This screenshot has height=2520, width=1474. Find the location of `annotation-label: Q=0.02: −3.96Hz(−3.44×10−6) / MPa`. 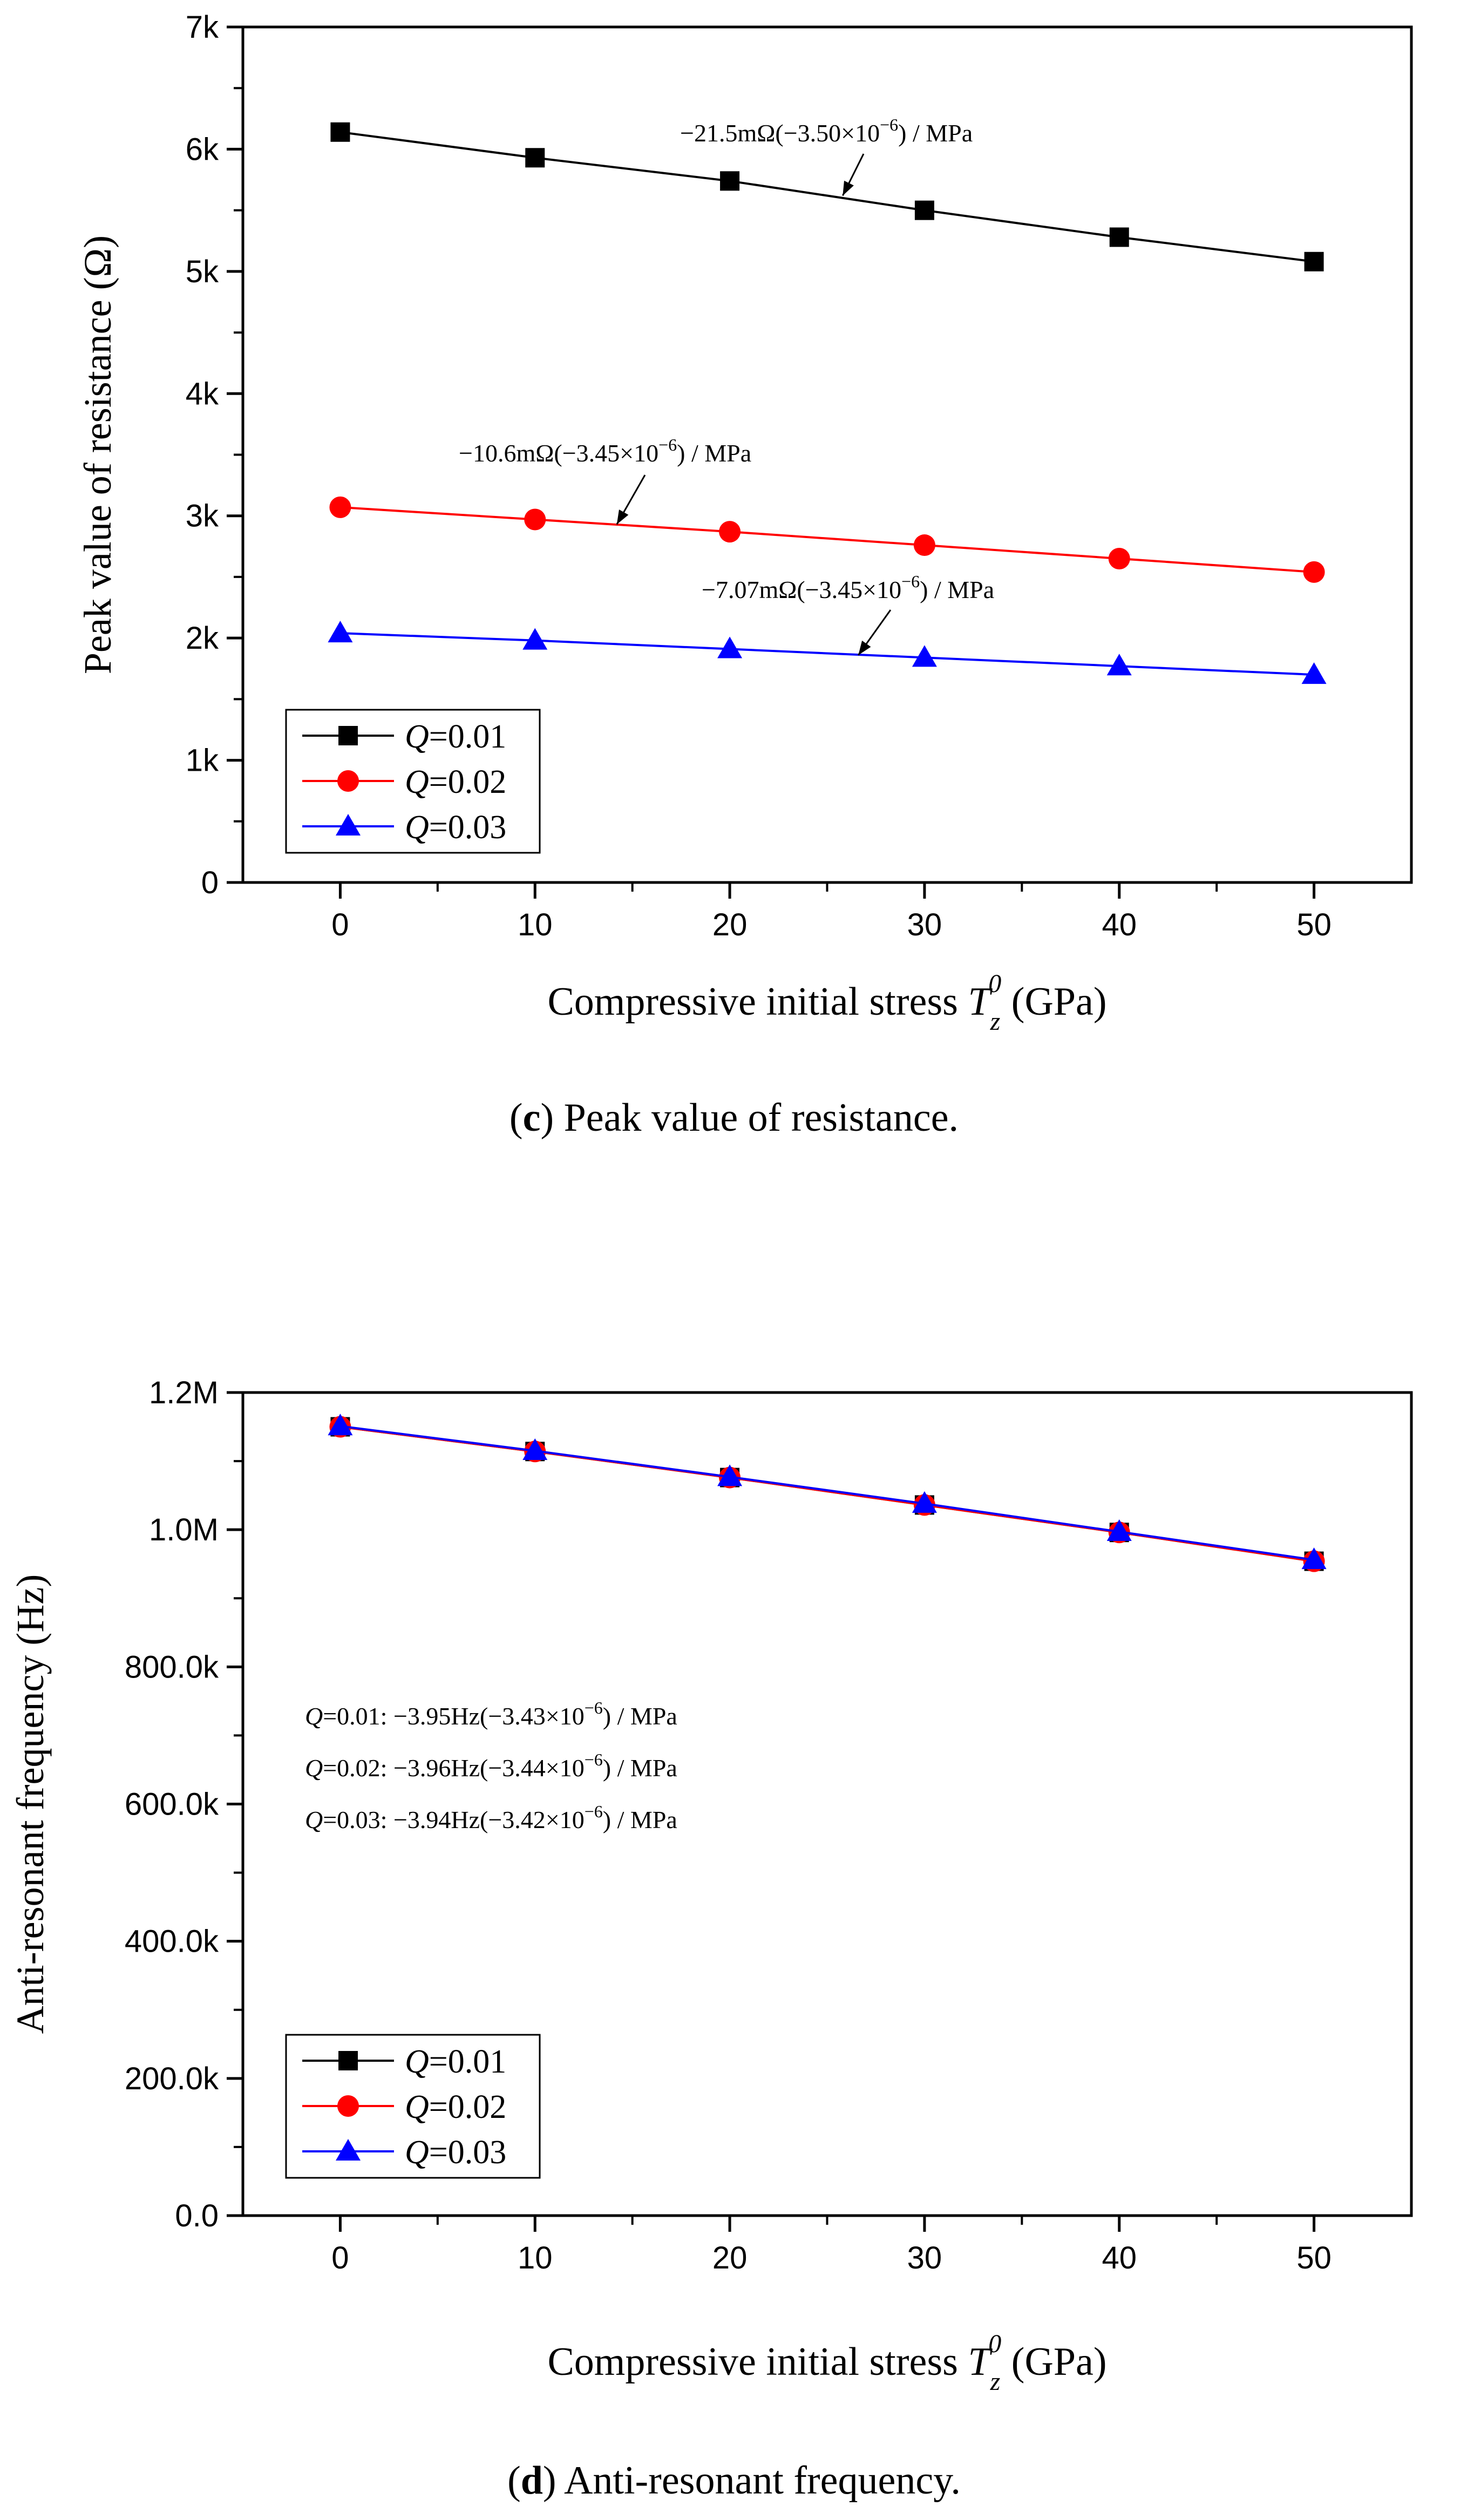

annotation-label: Q=0.02: −3.96Hz(−3.44×10−6) / MPa is located at coordinates (491, 1766).